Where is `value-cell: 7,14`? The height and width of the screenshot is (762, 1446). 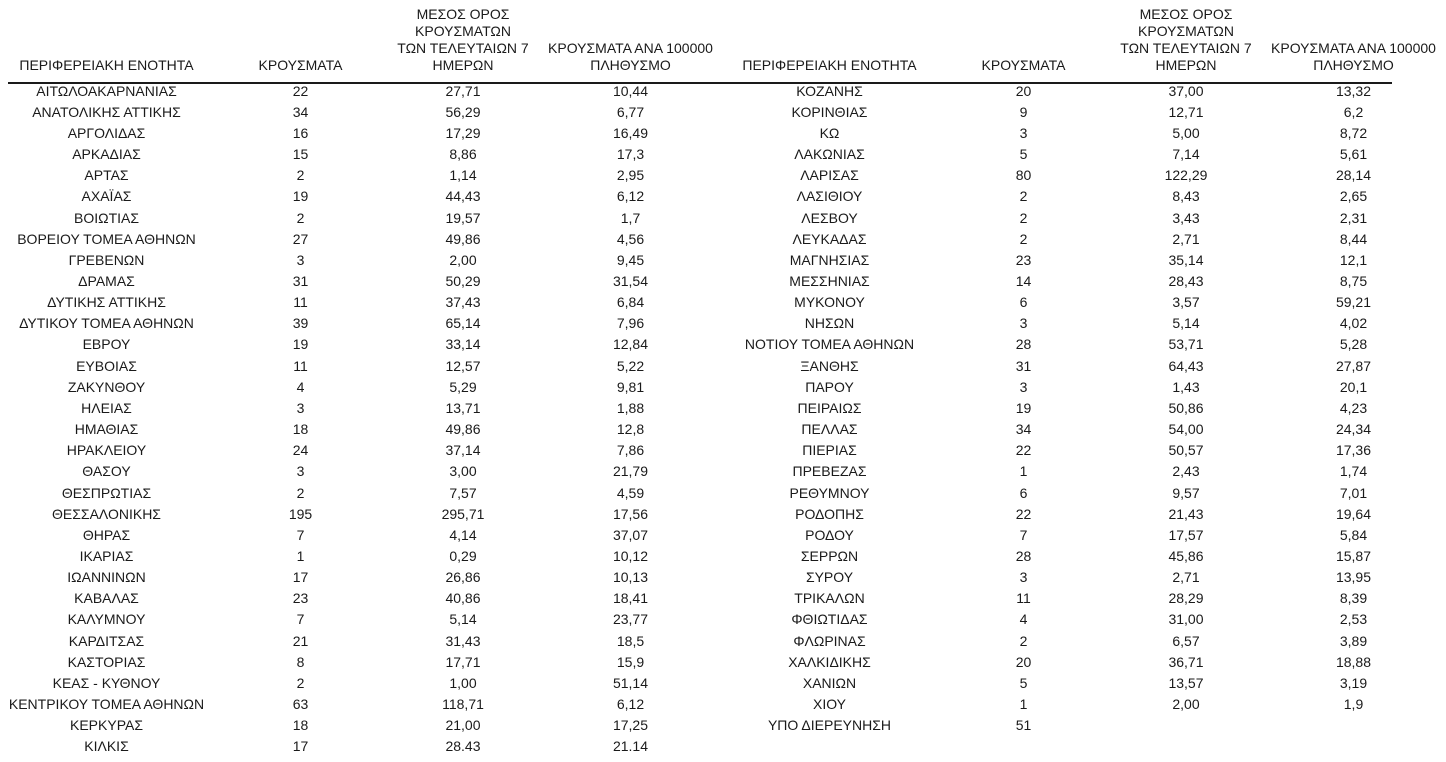 value-cell: 7,14 is located at coordinates (1186, 154).